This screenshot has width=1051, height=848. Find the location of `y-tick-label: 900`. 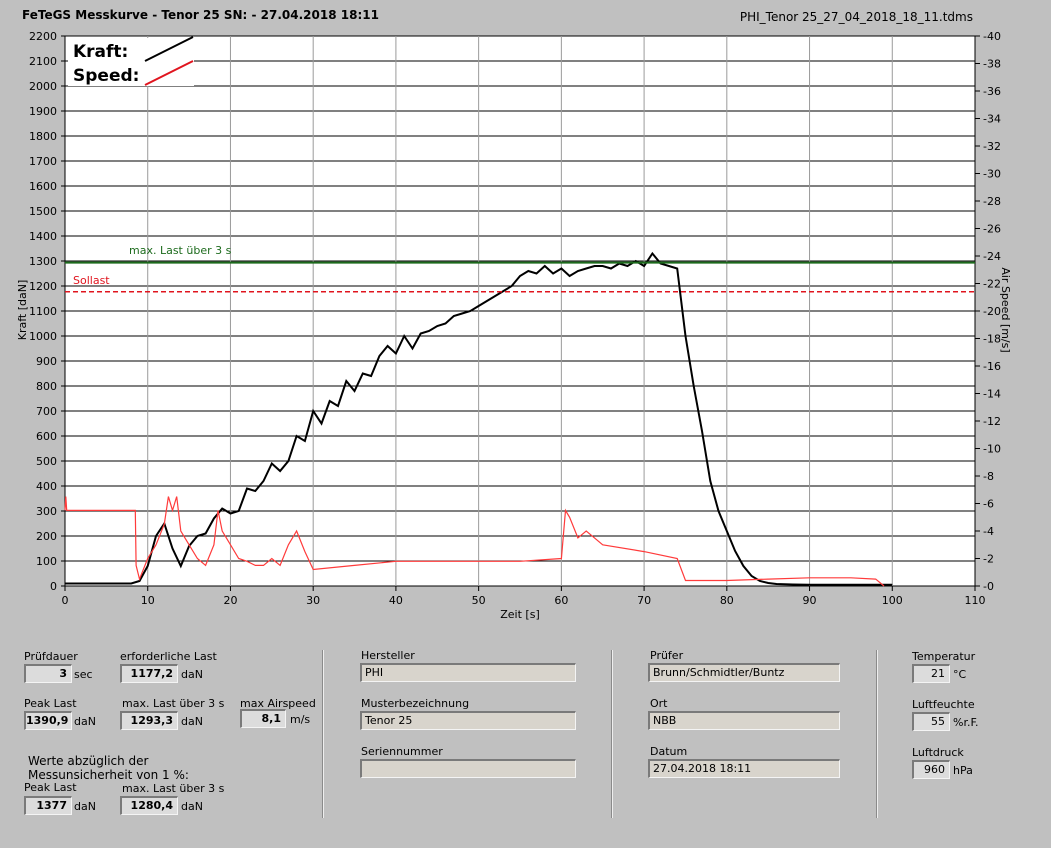

y-tick-label: 900 is located at coordinates (46, 361).